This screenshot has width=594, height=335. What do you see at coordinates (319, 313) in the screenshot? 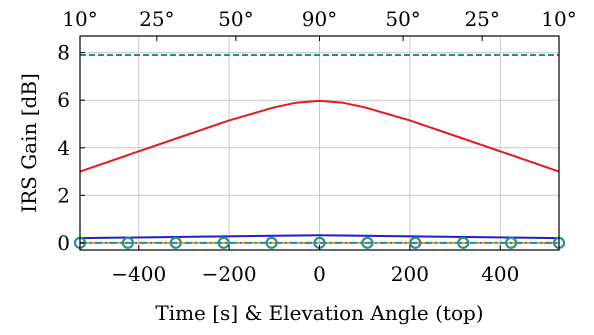
I see `x-axis-label: Time [s] & Elevation Angle (top)` at bounding box center [319, 313].